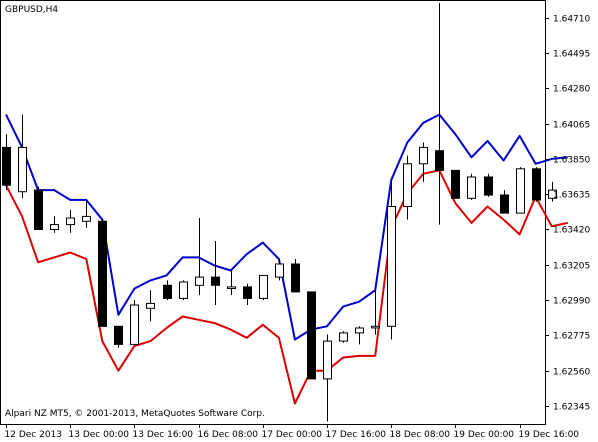 This screenshot has height=442, width=598. Describe the element at coordinates (420, 435) in the screenshot. I see `x-tick-label: 18 Dec 08:00` at that location.